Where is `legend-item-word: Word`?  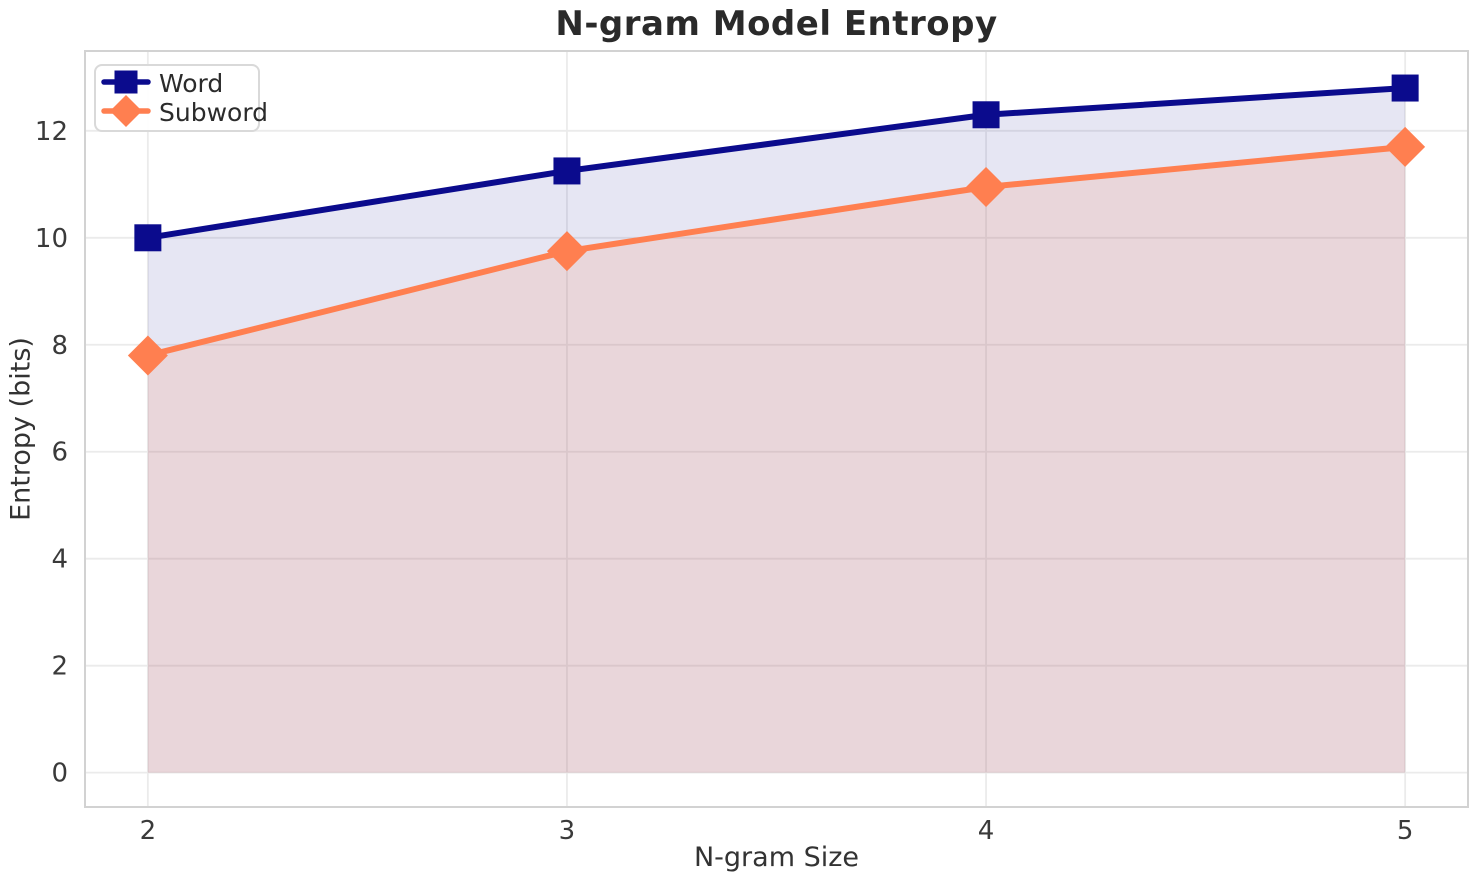
legend-item-word: Word is located at coordinates (176, 84).